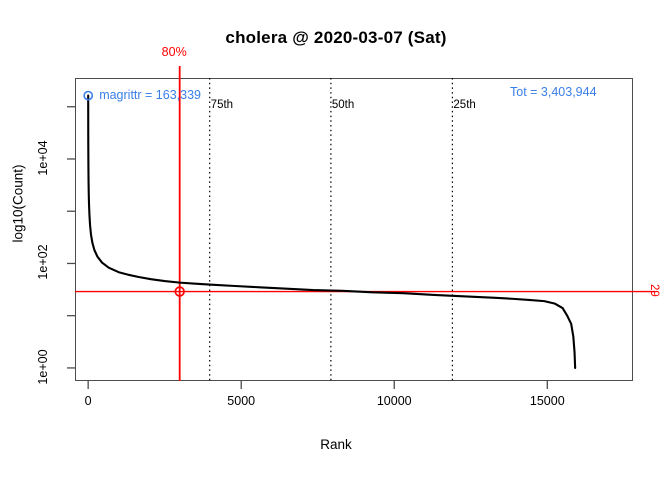 Image resolution: width=672 pixels, height=480 pixels. I want to click on chart-title: cholera @ 2020-03-07 (Sat), so click(336, 37).